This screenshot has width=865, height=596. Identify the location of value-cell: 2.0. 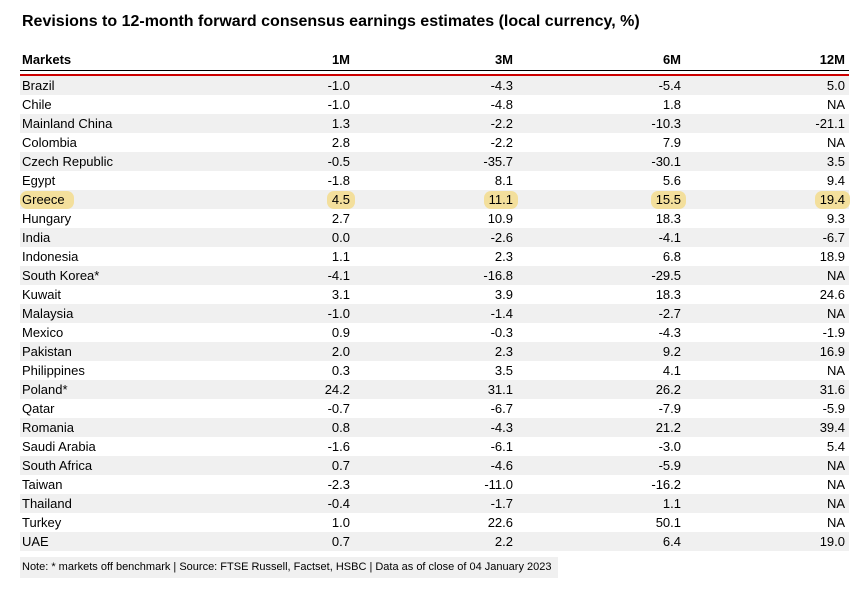
(340, 351).